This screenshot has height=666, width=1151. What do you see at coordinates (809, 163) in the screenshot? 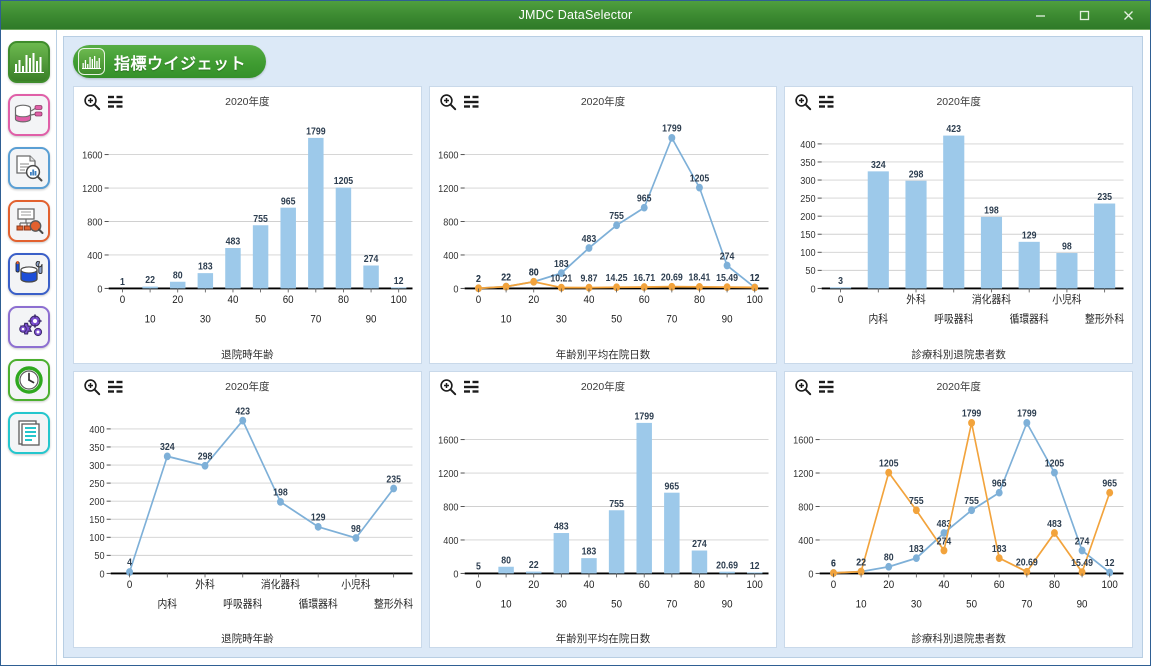
I see `svg-text: 350` at bounding box center [809, 163].